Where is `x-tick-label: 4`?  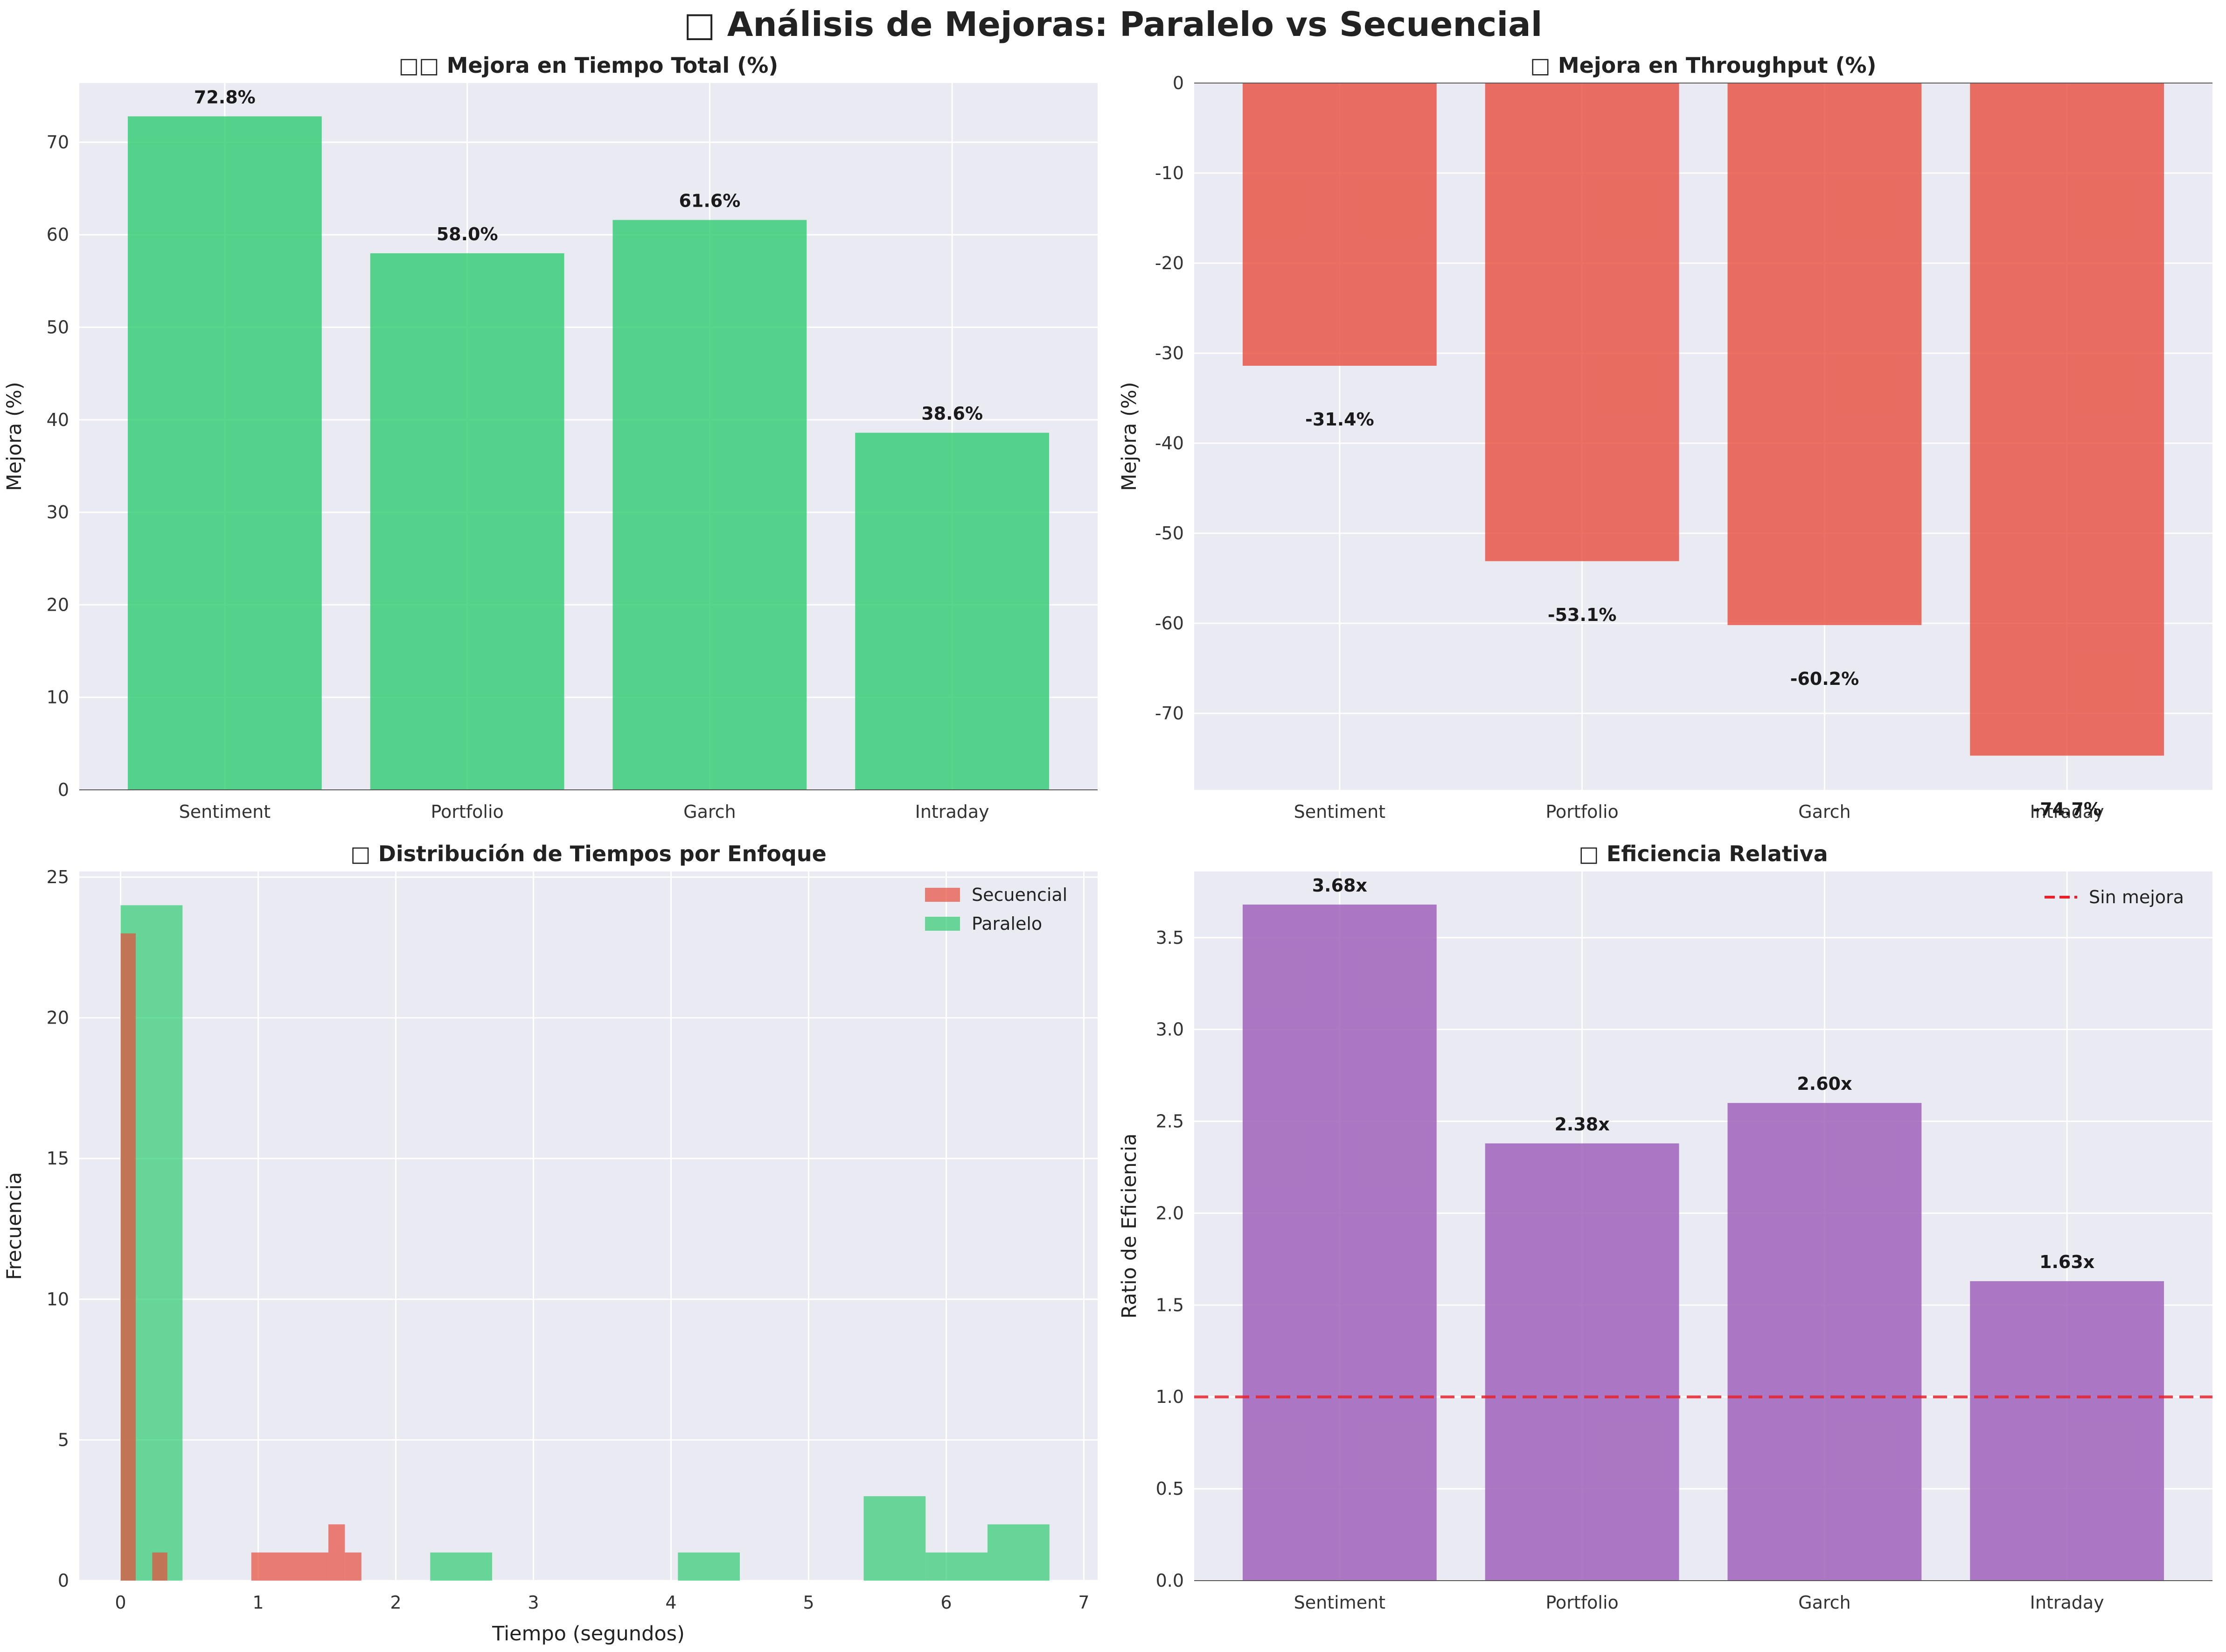
x-tick-label: 4 is located at coordinates (670, 1603).